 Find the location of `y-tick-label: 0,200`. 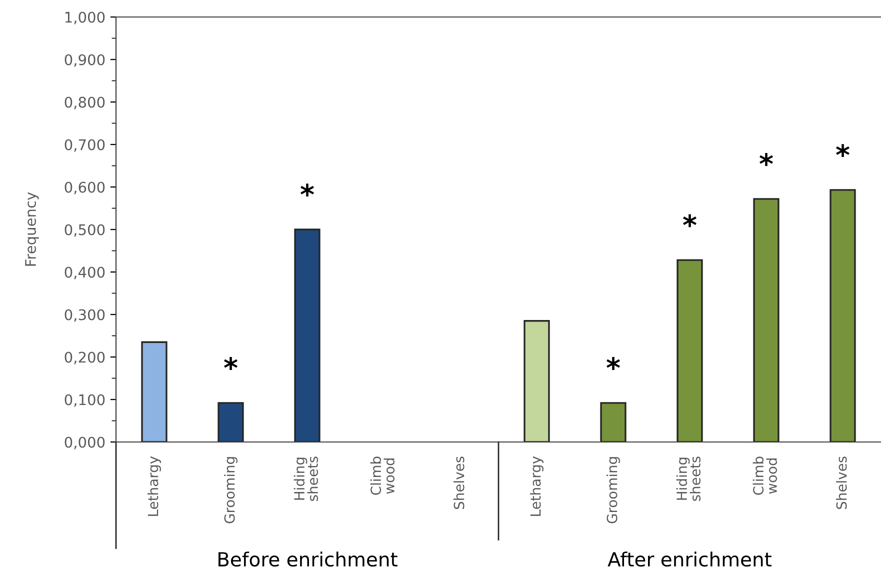

y-tick-label: 0,200 is located at coordinates (84, 358).